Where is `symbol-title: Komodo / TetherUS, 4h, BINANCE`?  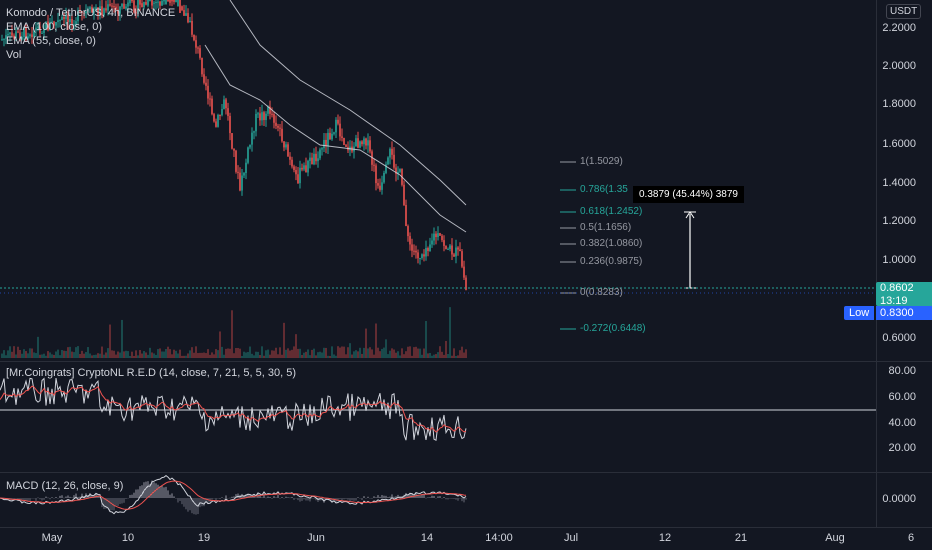
symbol-title: Komodo / TetherUS, 4h, BINANCE is located at coordinates (91, 13).